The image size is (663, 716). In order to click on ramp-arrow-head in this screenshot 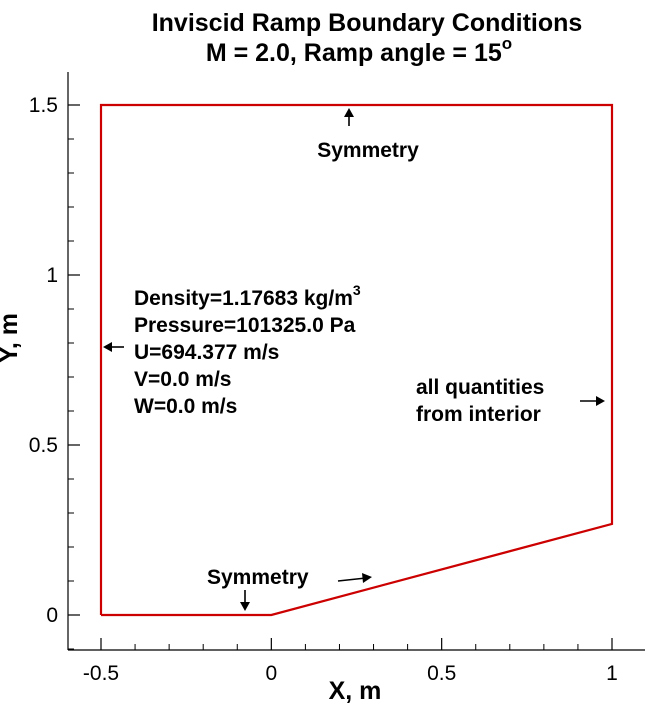, I will do `click(367, 578)`.